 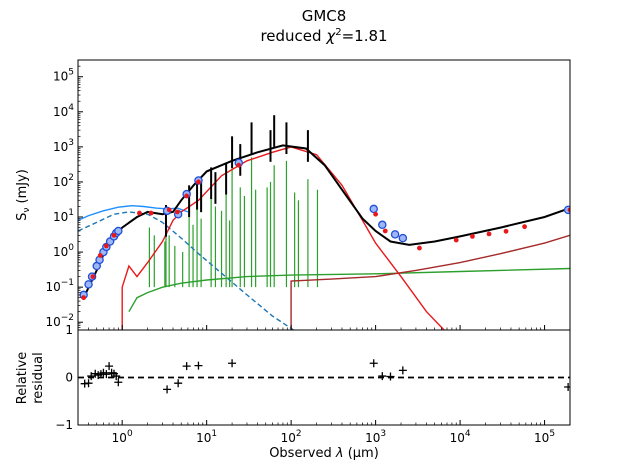 I want to click on residual-xtick-label-3-base: 10, so click(x=372, y=438).